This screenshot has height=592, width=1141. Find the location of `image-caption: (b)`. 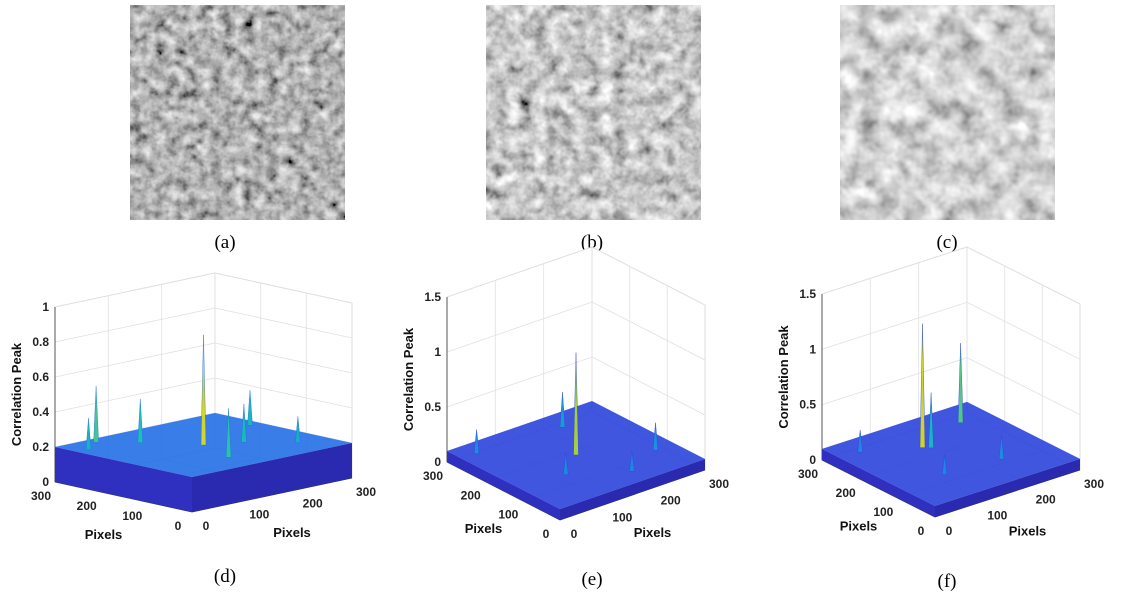

image-caption: (b) is located at coordinates (592, 242).